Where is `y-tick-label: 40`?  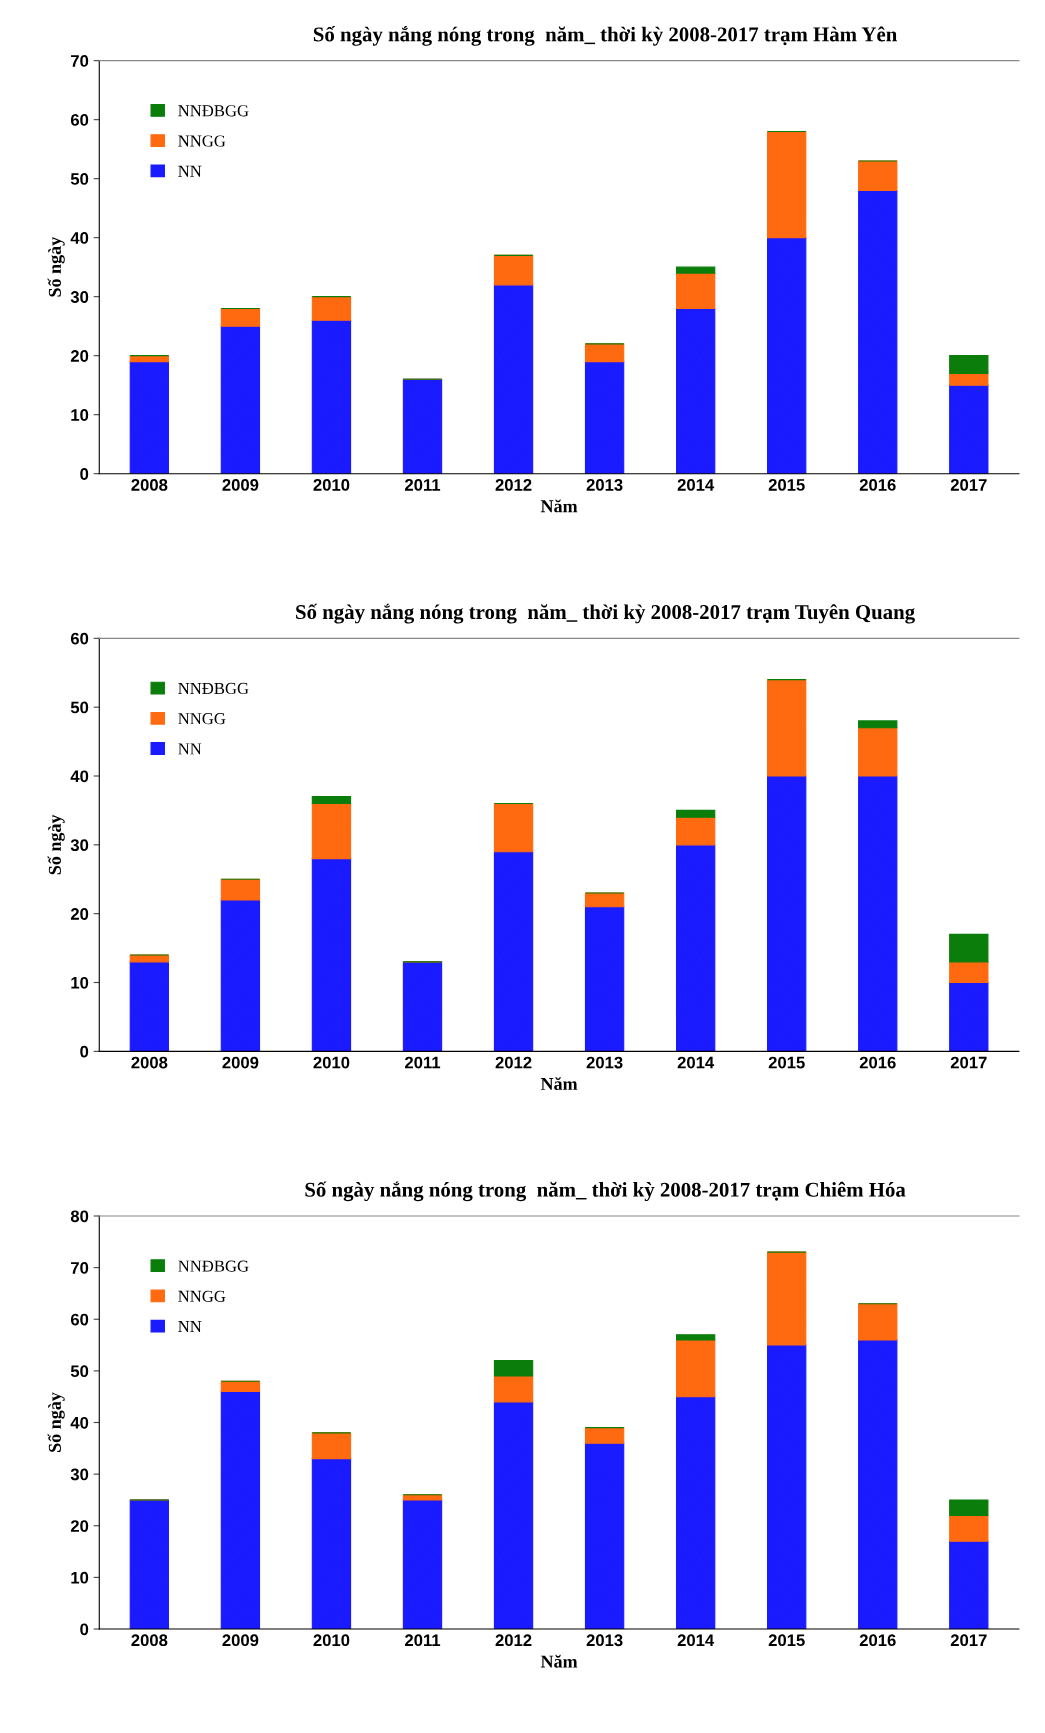 y-tick-label: 40 is located at coordinates (79, 1422).